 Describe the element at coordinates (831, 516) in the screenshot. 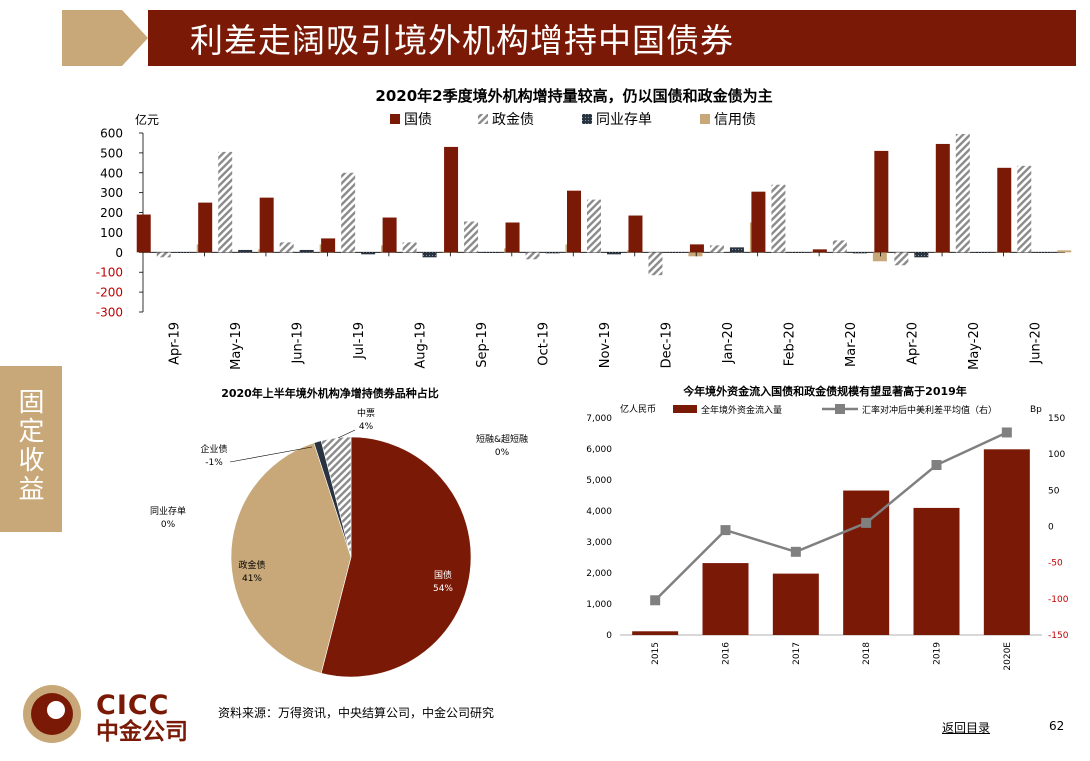

I see `chart3-spread-line` at that location.